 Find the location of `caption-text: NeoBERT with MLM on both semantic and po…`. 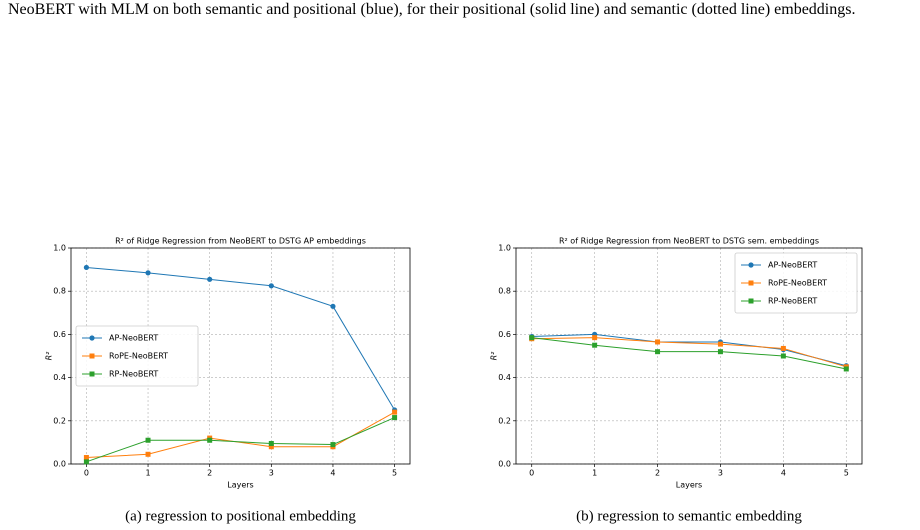

caption-text: NeoBERT with MLM on both semantic and po… is located at coordinates (432, 9).